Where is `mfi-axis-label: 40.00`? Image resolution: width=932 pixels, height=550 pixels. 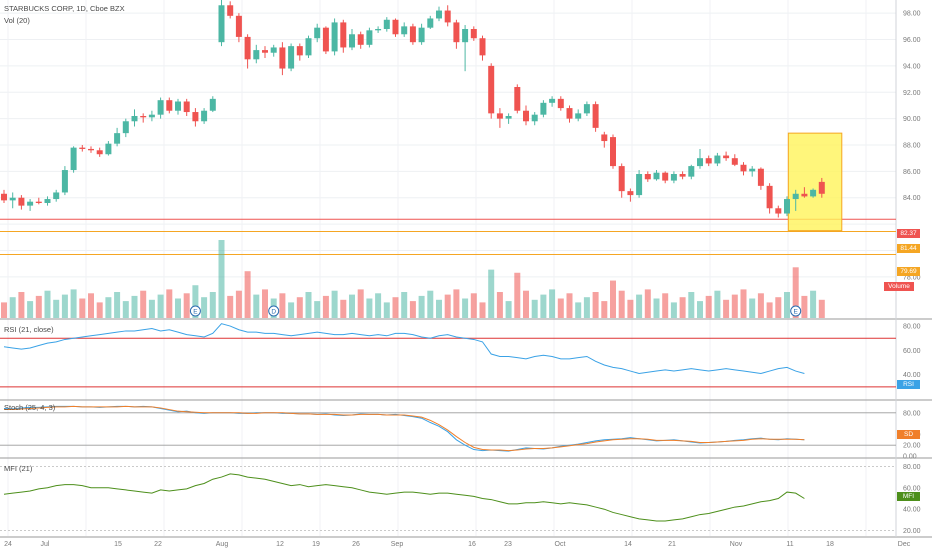 mfi-axis-label: 40.00 is located at coordinates (912, 510).